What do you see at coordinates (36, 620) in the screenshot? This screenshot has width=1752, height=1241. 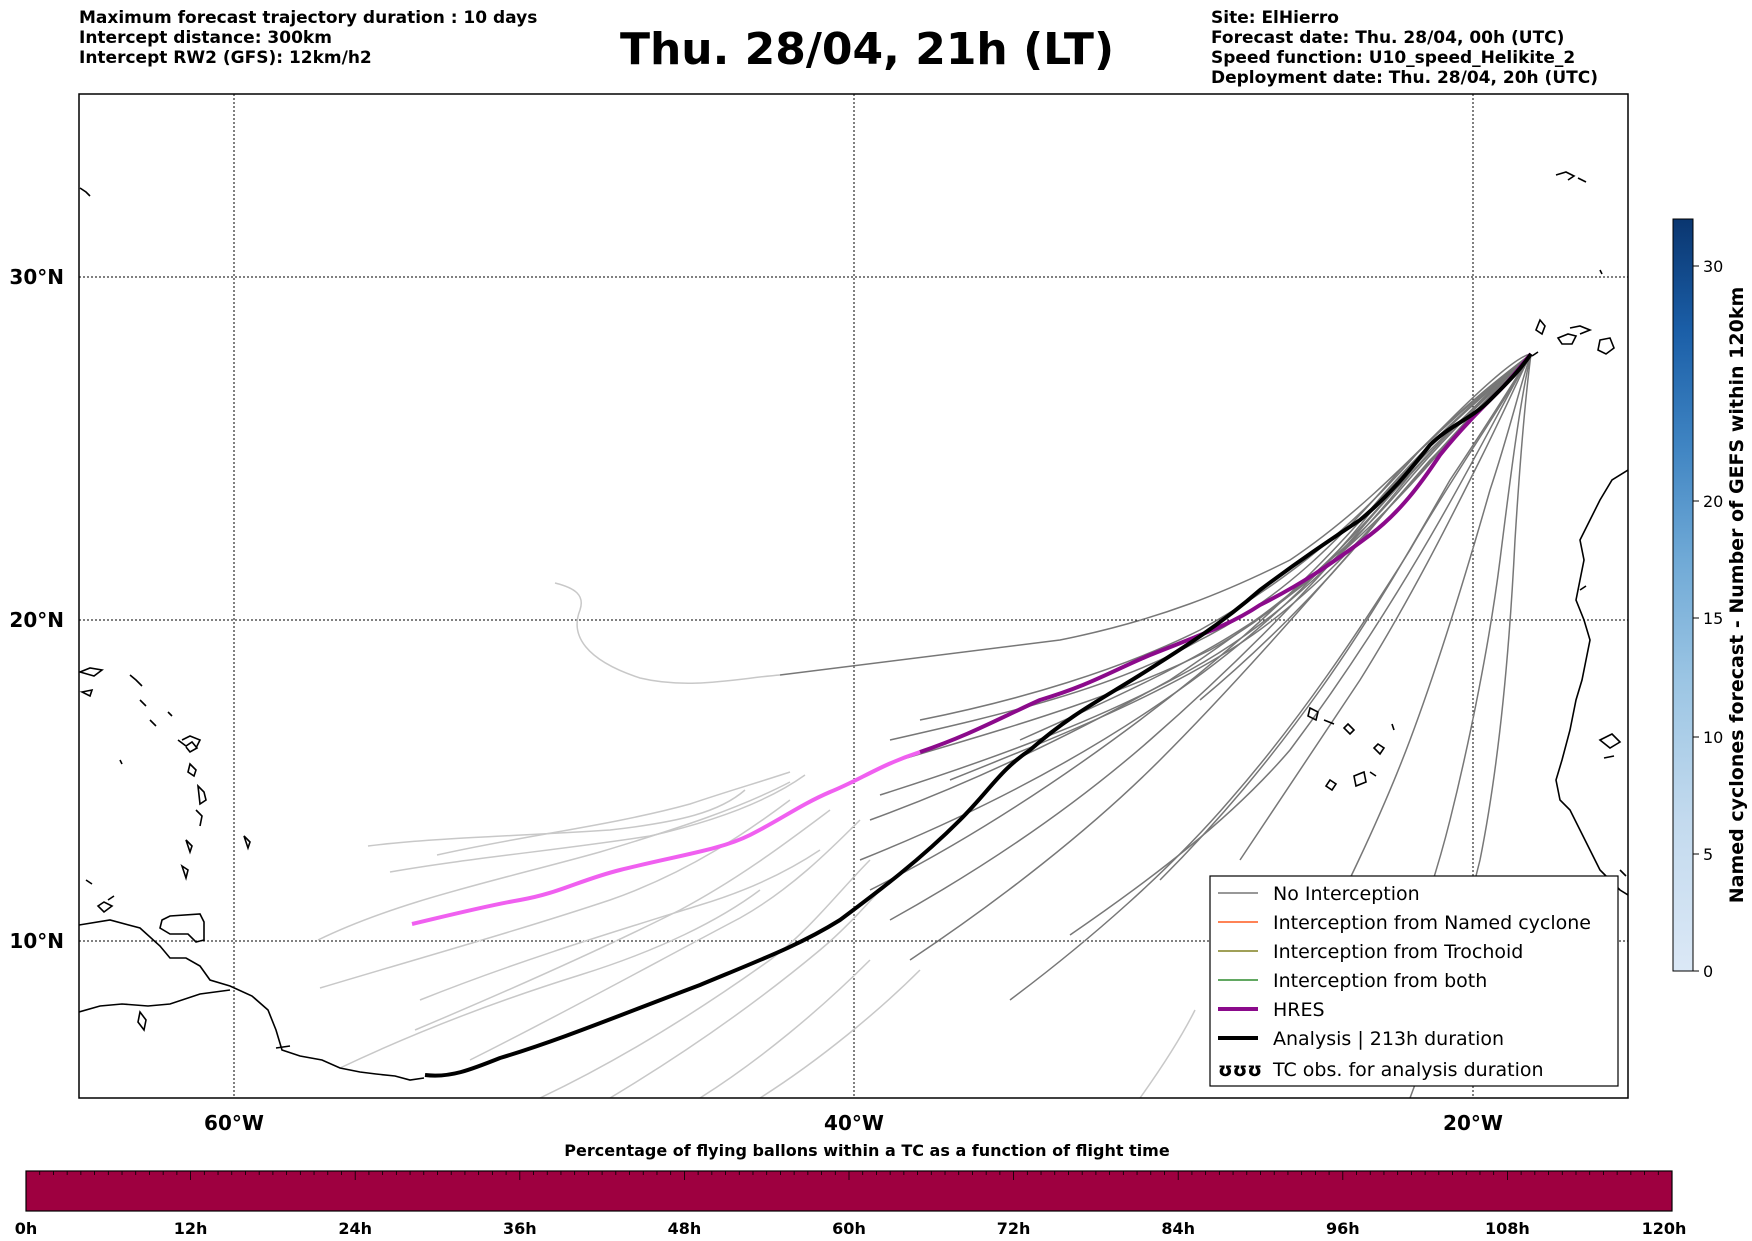 I see `lat-label: 20°N` at bounding box center [36, 620].